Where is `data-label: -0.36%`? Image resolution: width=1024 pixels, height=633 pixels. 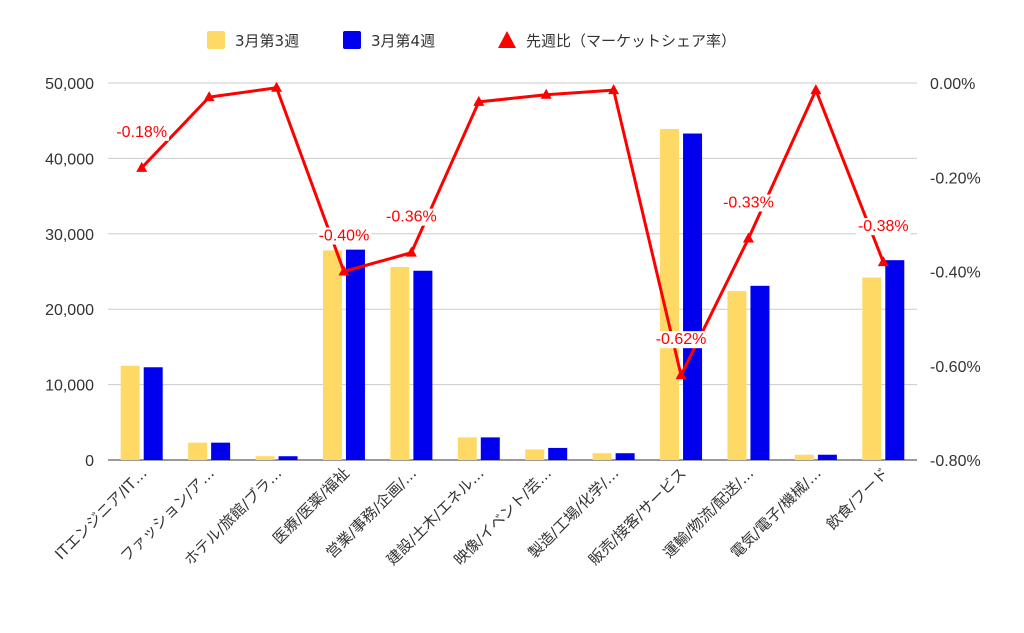
data-label: -0.36% is located at coordinates (411, 217).